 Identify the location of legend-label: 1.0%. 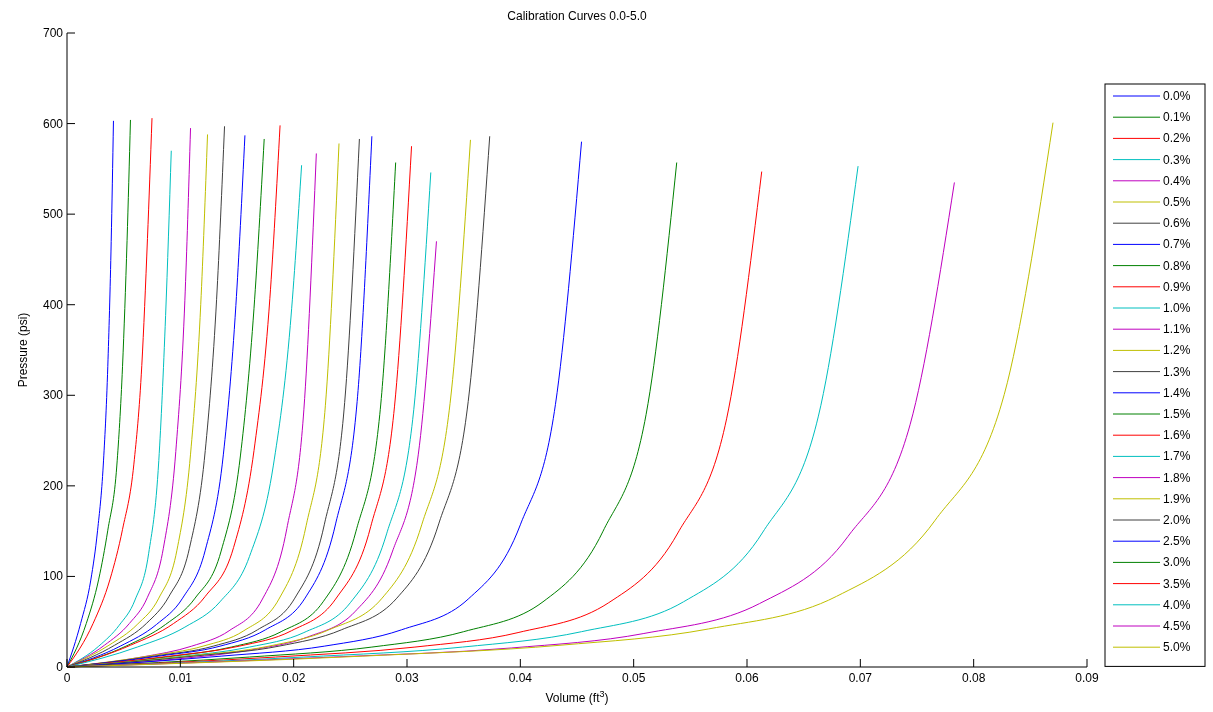
(1177, 308).